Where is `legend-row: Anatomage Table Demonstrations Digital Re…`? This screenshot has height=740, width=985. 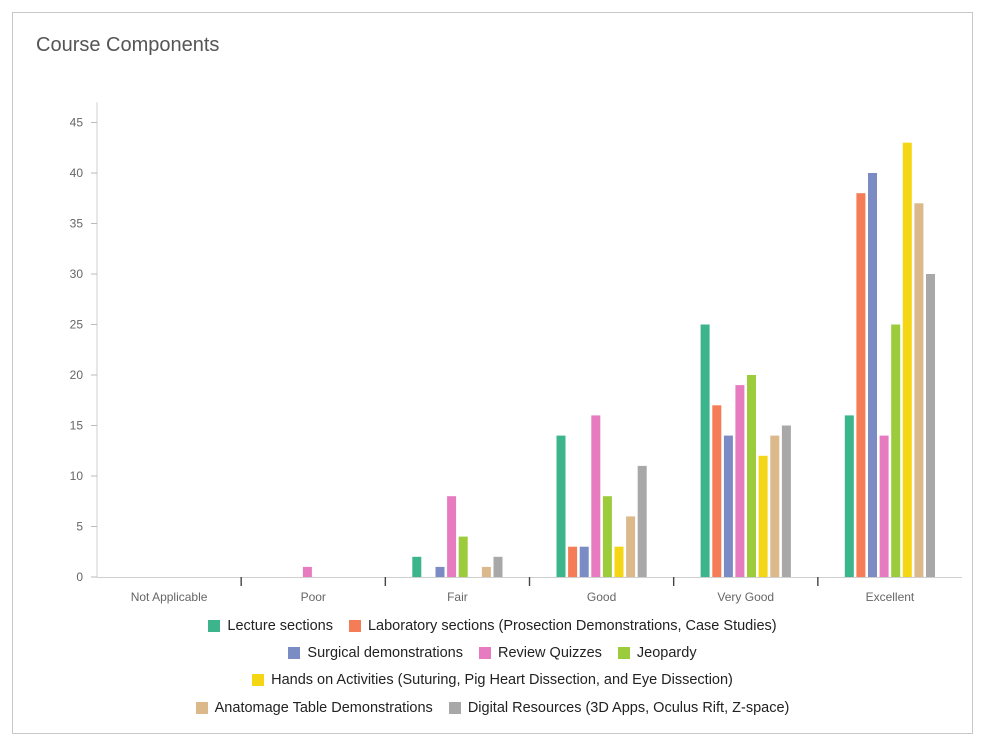 legend-row: Anatomage Table Demonstrations Digital Re… is located at coordinates (492, 708).